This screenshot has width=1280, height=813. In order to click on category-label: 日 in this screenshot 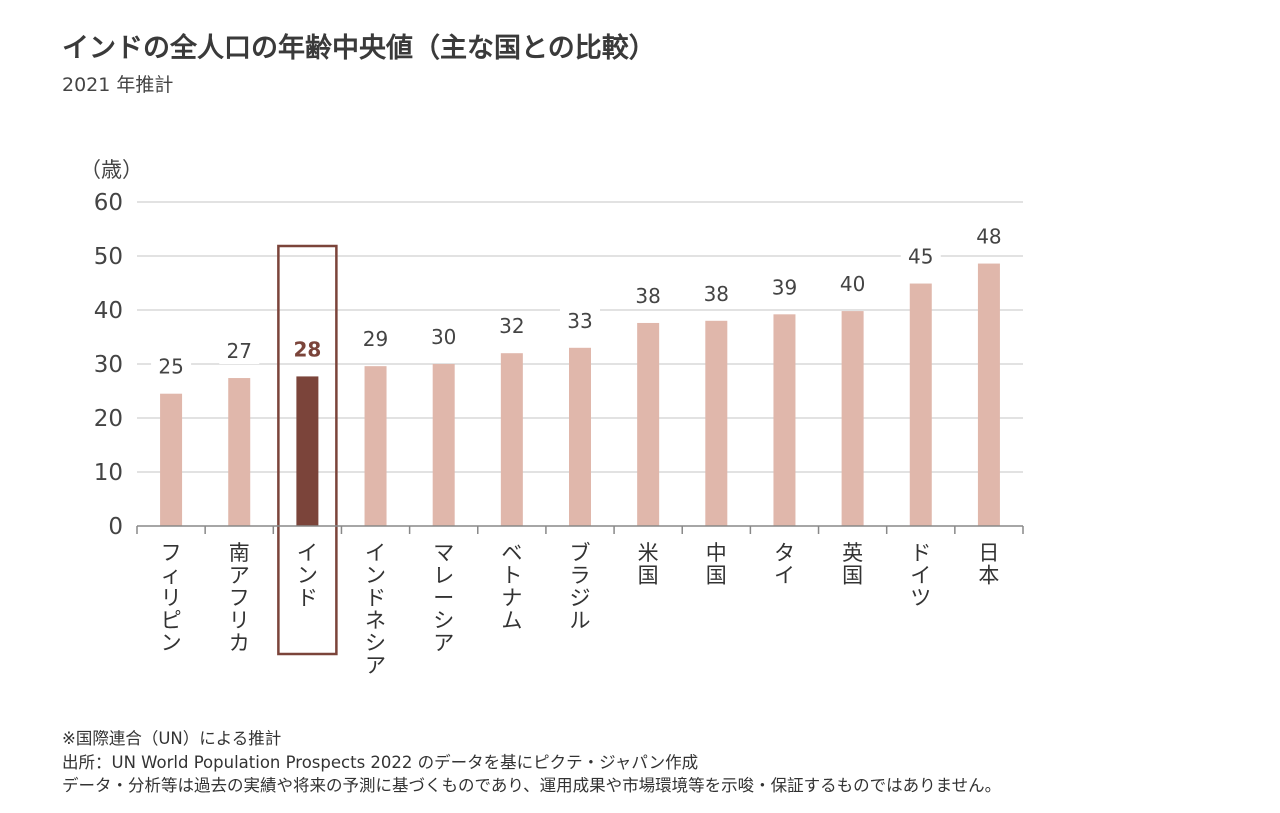, I will do `click(988, 553)`.